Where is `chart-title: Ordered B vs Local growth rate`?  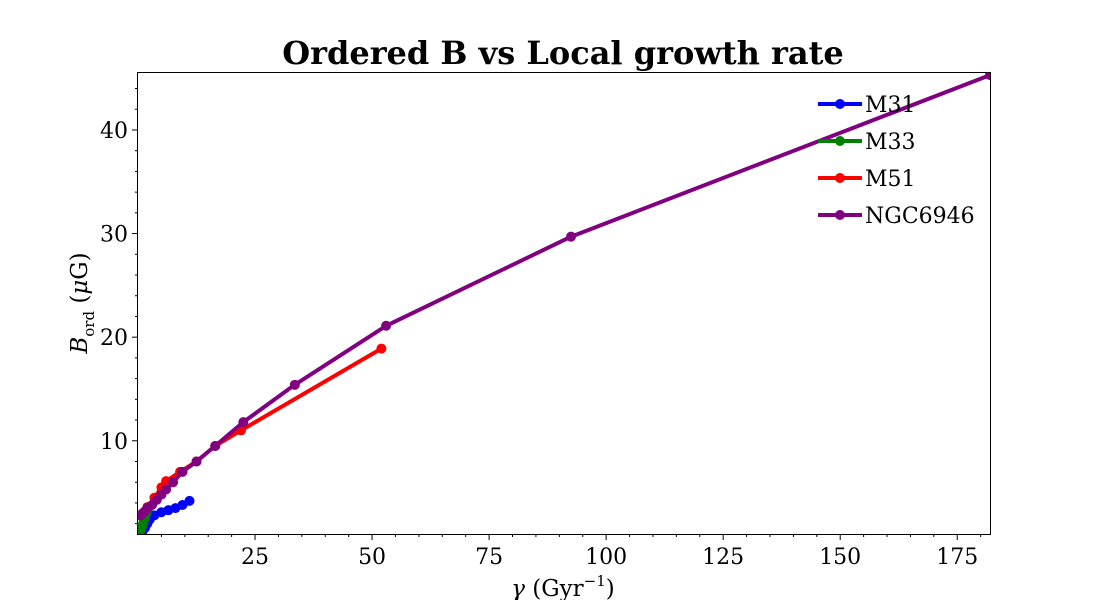 chart-title: Ordered B vs Local growth rate is located at coordinates (563, 53).